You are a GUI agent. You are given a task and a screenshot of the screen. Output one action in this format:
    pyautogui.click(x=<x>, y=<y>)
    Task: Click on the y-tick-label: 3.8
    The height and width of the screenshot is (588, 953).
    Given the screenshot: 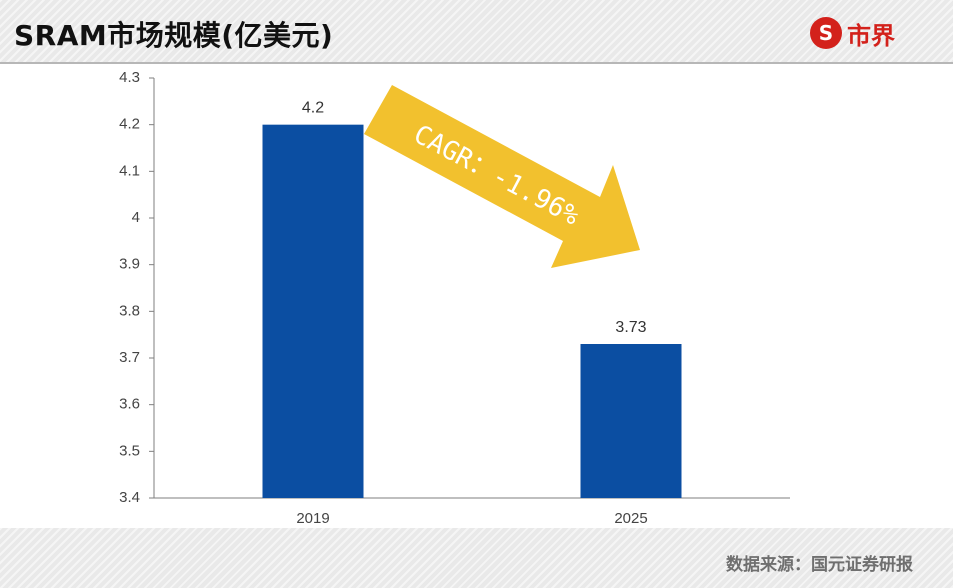 What is the action you would take?
    pyautogui.click(x=129, y=310)
    